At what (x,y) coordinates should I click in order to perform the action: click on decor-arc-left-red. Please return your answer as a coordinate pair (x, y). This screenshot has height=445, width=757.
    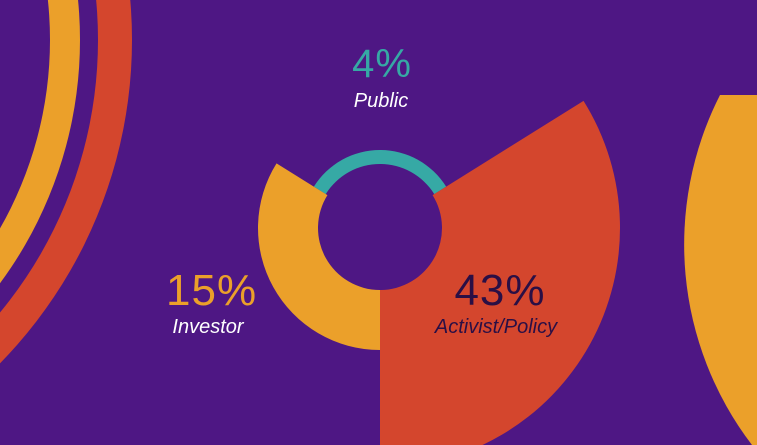
    Looking at the image, I should click on (66, 182).